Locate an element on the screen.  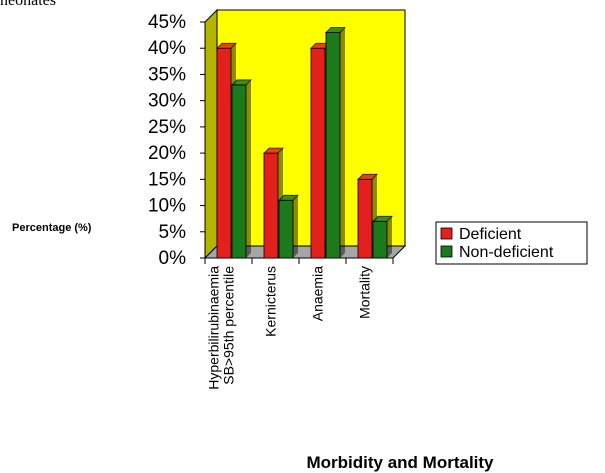
x-tick-label-line: Kernicterus is located at coordinates (271, 301).